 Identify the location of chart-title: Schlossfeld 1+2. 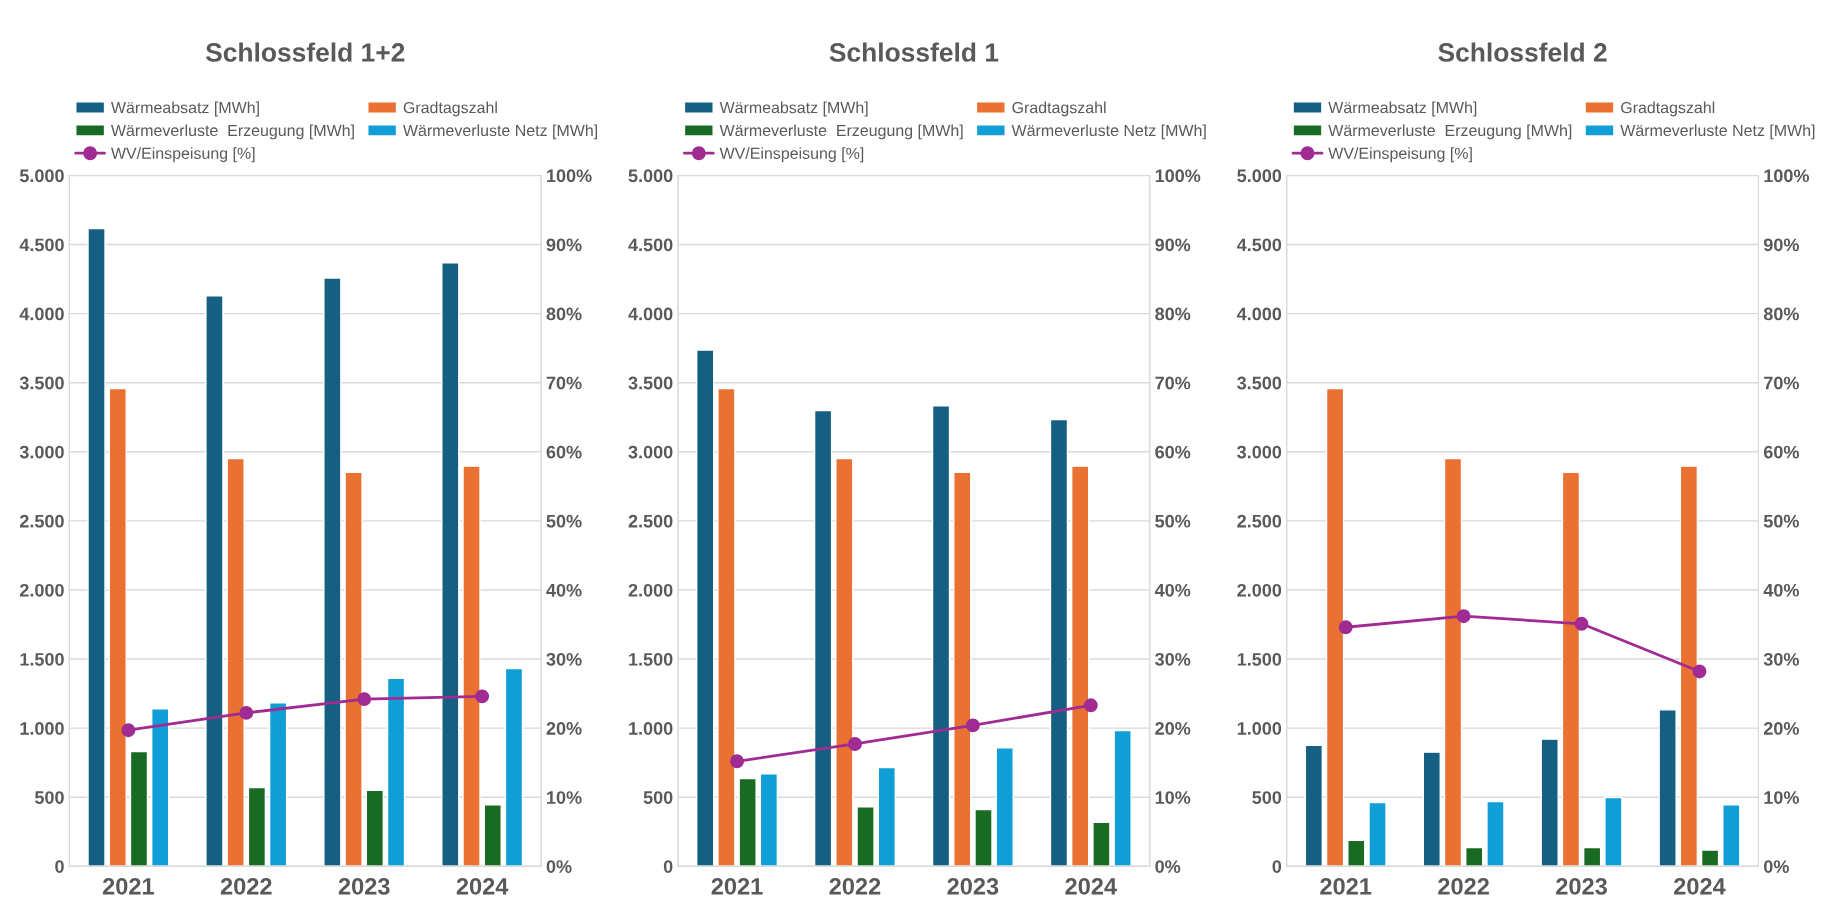
(305, 52).